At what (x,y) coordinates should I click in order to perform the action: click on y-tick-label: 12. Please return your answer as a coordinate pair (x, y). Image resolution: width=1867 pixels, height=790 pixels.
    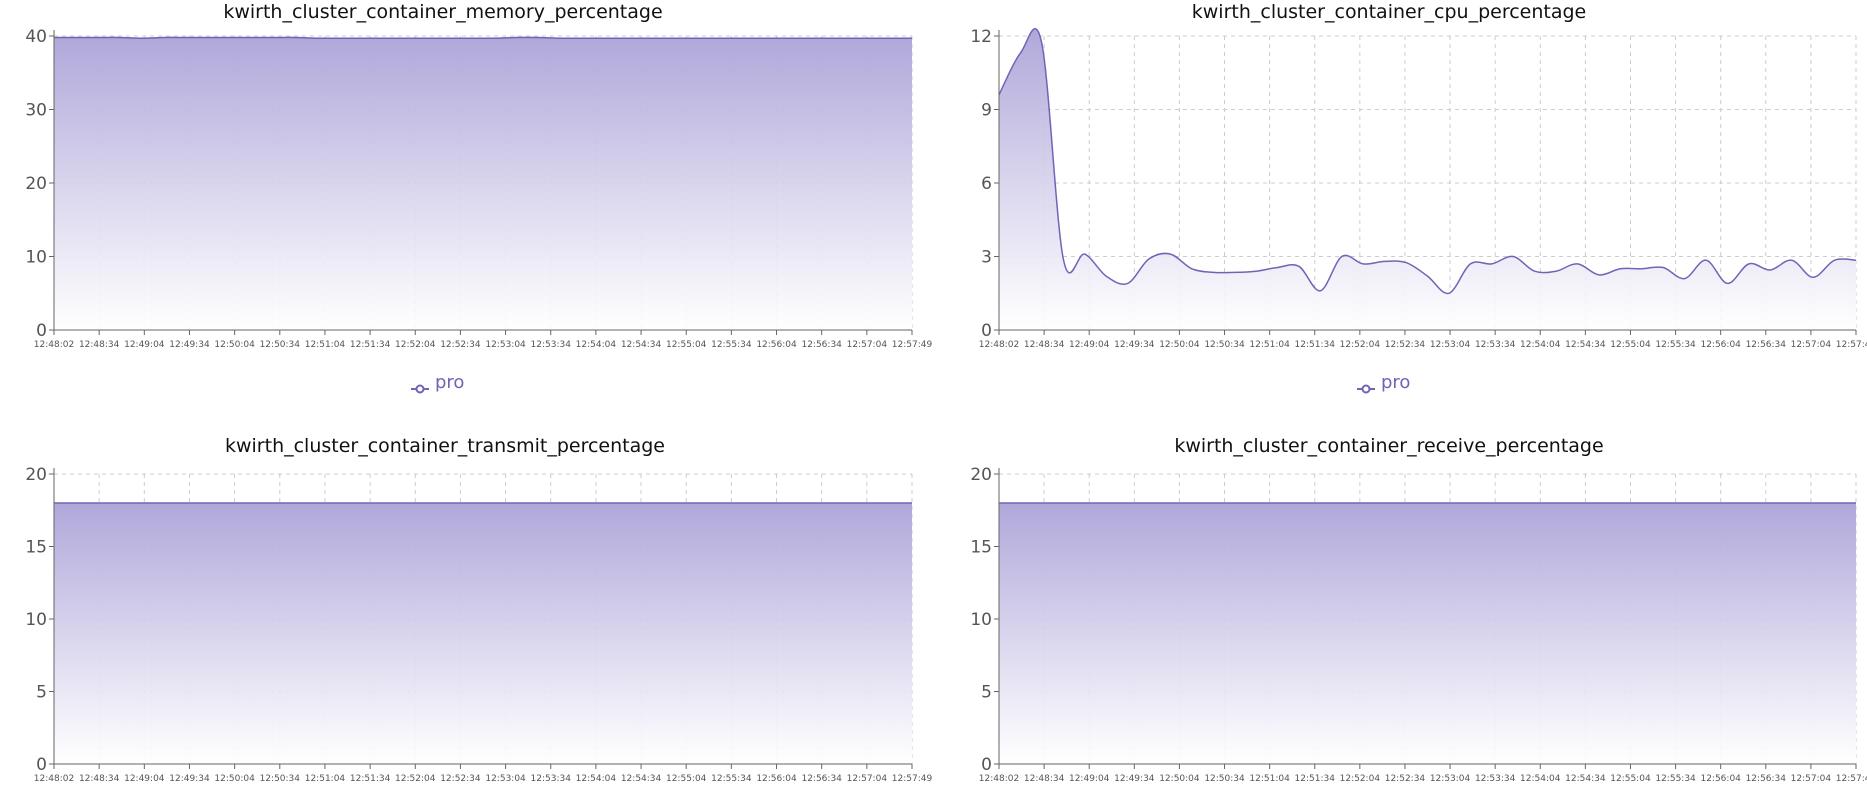
    Looking at the image, I should click on (981, 37).